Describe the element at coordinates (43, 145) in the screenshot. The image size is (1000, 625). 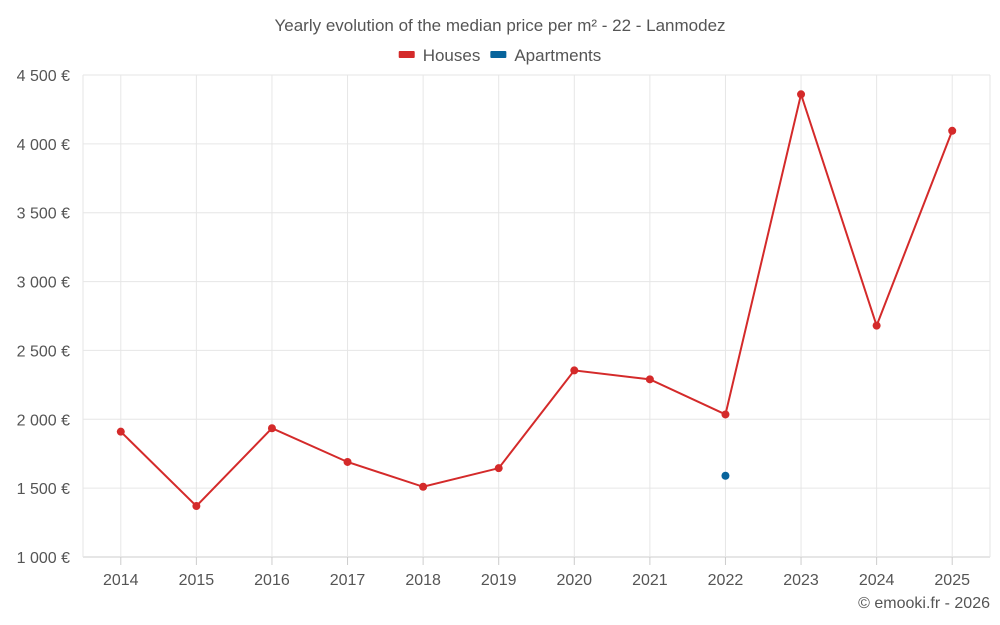
I see `y-tick-label: 4 000 €` at that location.